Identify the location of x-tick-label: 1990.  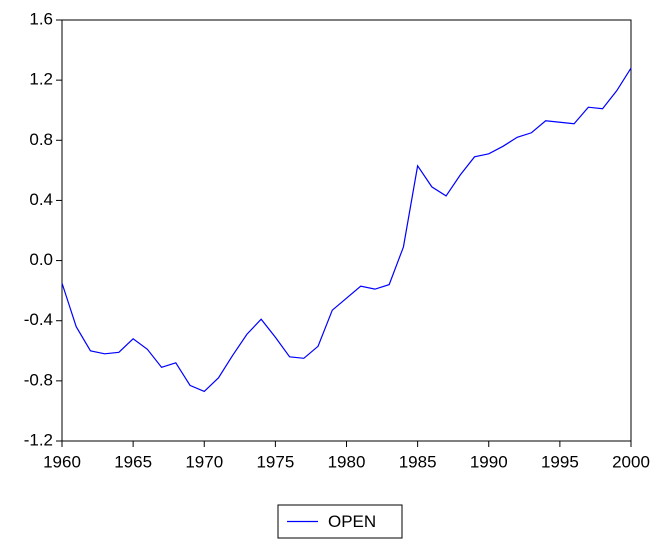
(489, 461).